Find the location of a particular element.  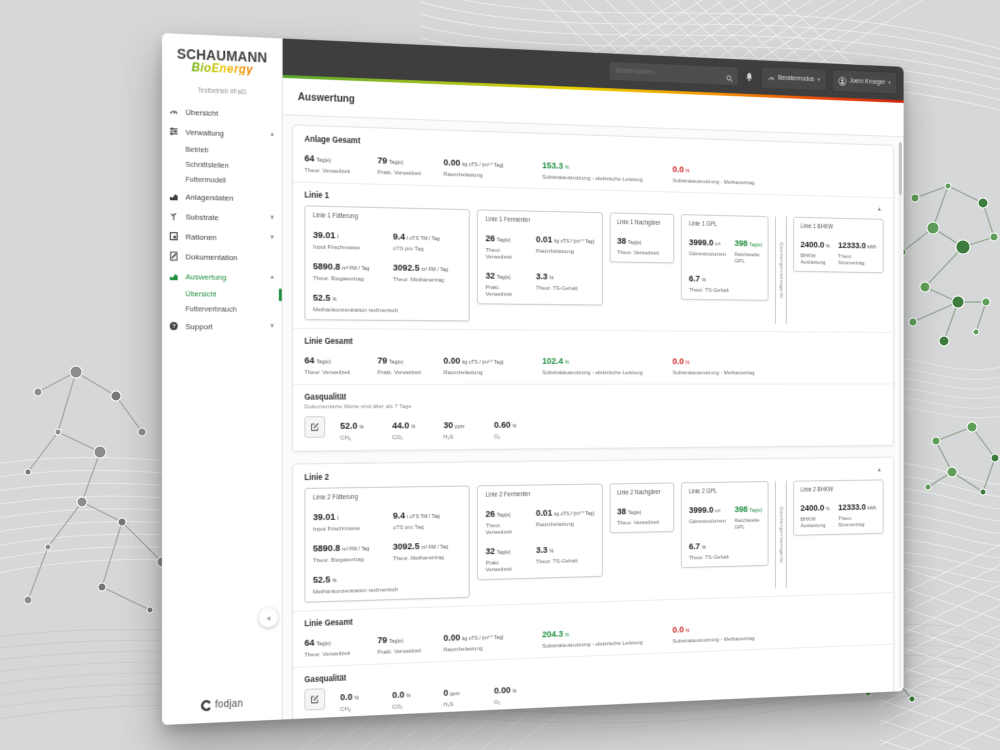

metric-label: Raumbelastung is located at coordinates (555, 251).